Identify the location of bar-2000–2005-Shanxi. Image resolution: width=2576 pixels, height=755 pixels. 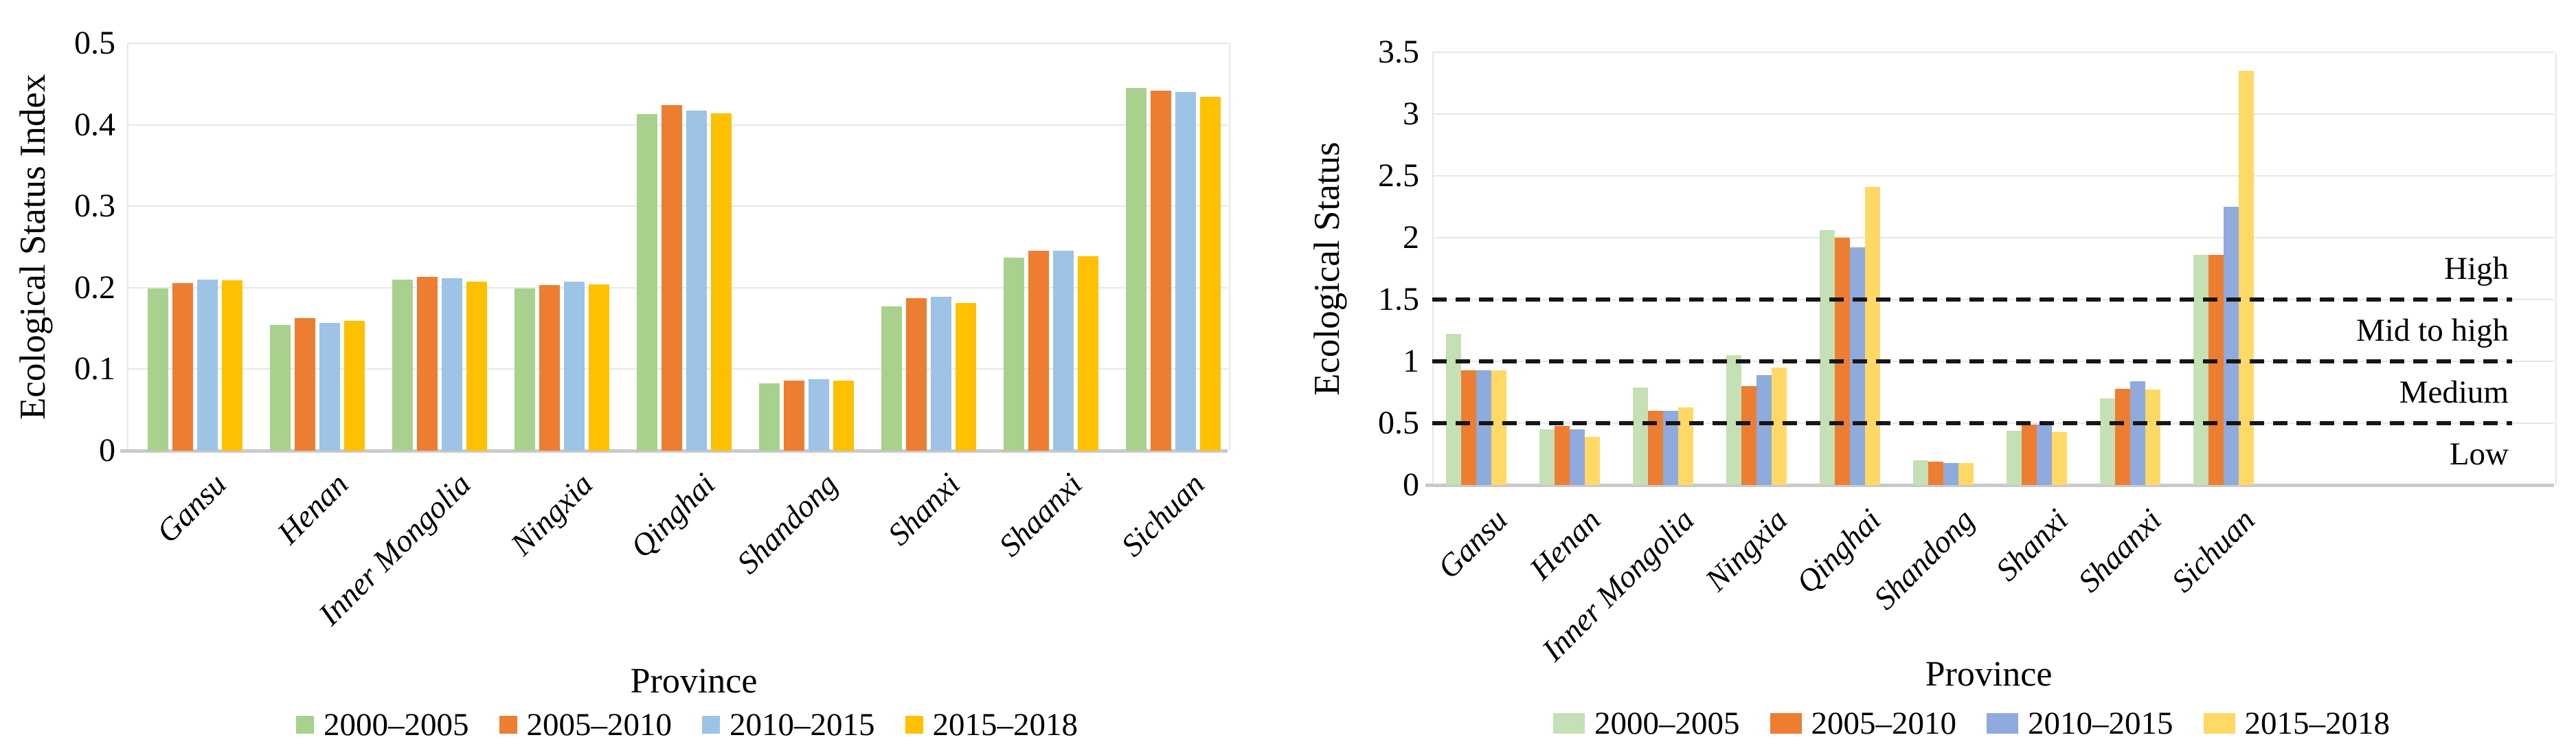
(891, 379).